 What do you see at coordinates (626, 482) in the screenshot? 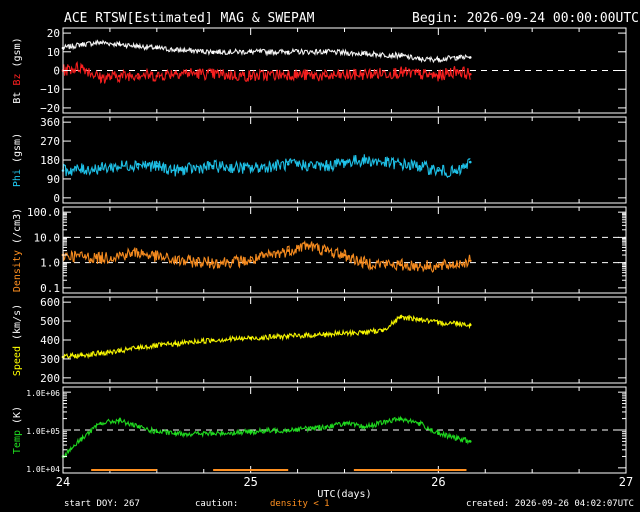
I see `xtick-label-3: 27` at bounding box center [626, 482].